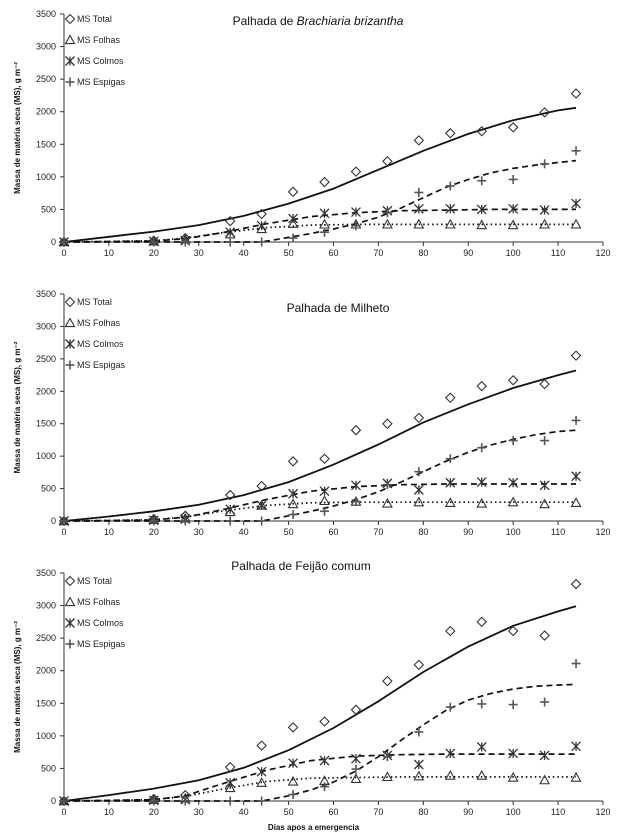 The width and height of the screenshot is (622, 835). Describe the element at coordinates (46, 456) in the screenshot. I see `y-tick-label: 1000` at that location.